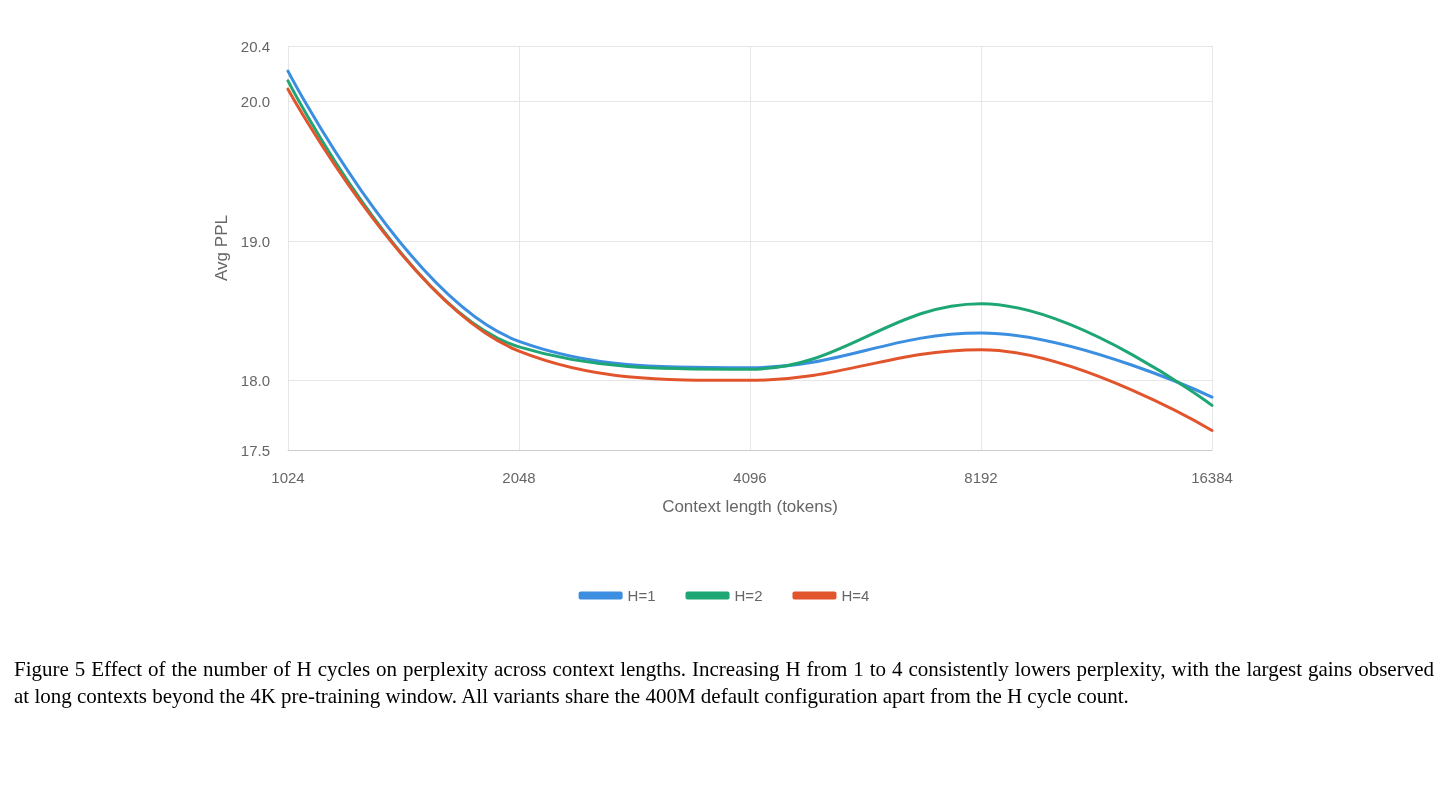 This screenshot has width=1448, height=797. What do you see at coordinates (750, 506) in the screenshot?
I see `x-axis-title: Context length (tokens)` at bounding box center [750, 506].